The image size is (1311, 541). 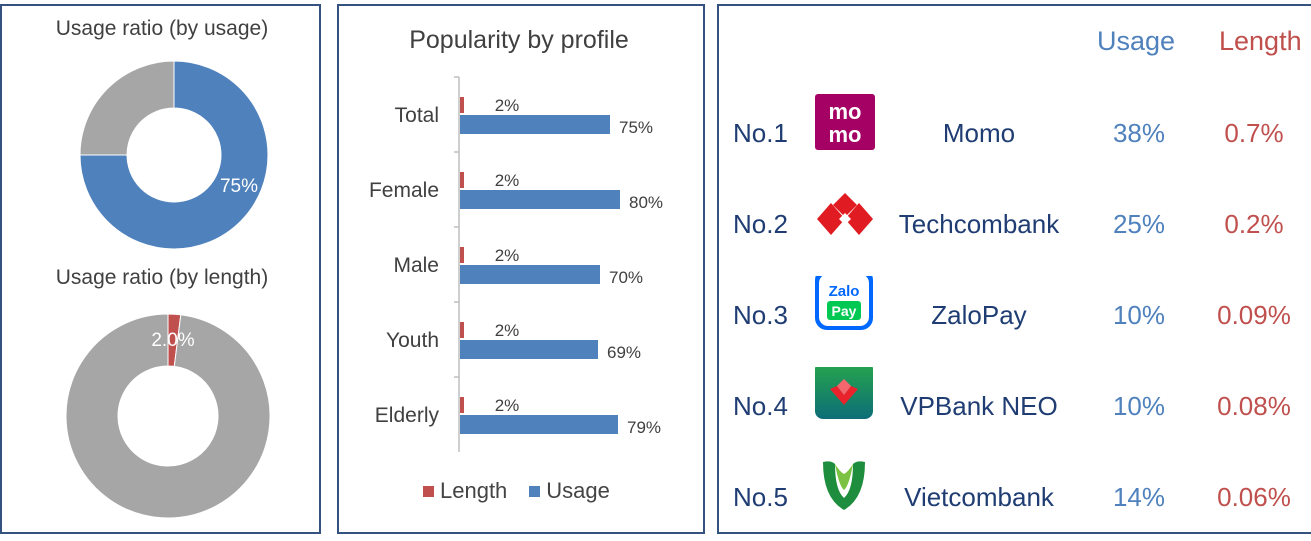 I want to click on vietcombank-logo-icon, so click(x=845, y=488).